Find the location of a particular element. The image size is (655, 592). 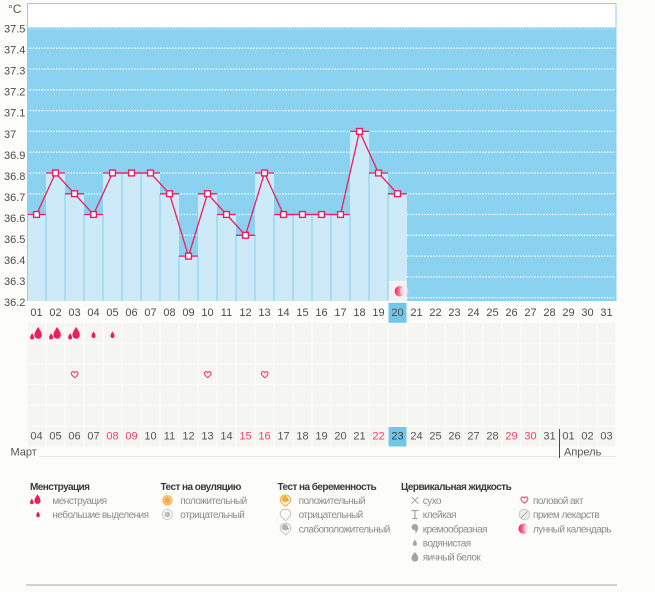

svg-text: менструация is located at coordinates (79, 501).